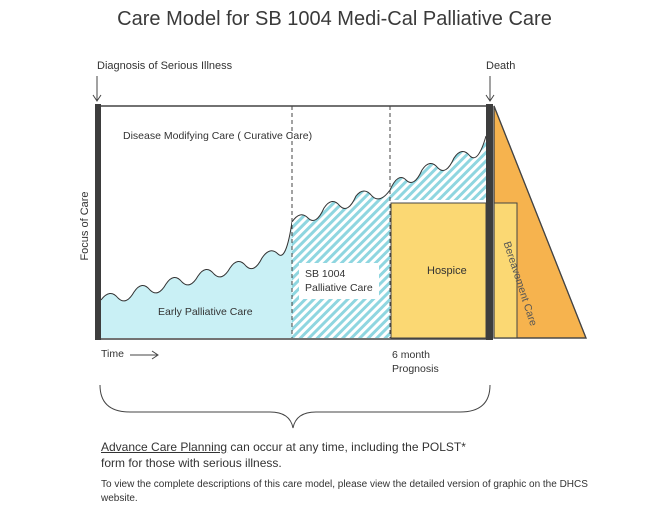  I want to click on hospice-label: Hospice, so click(447, 271).